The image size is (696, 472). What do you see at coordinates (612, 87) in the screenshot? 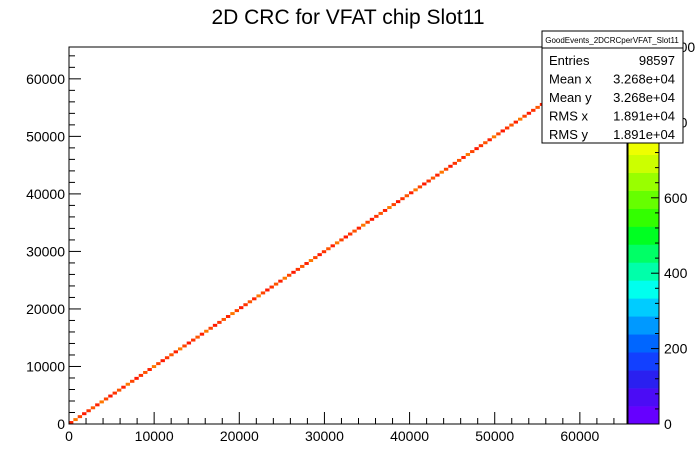
I see `stats-frame` at bounding box center [612, 87].